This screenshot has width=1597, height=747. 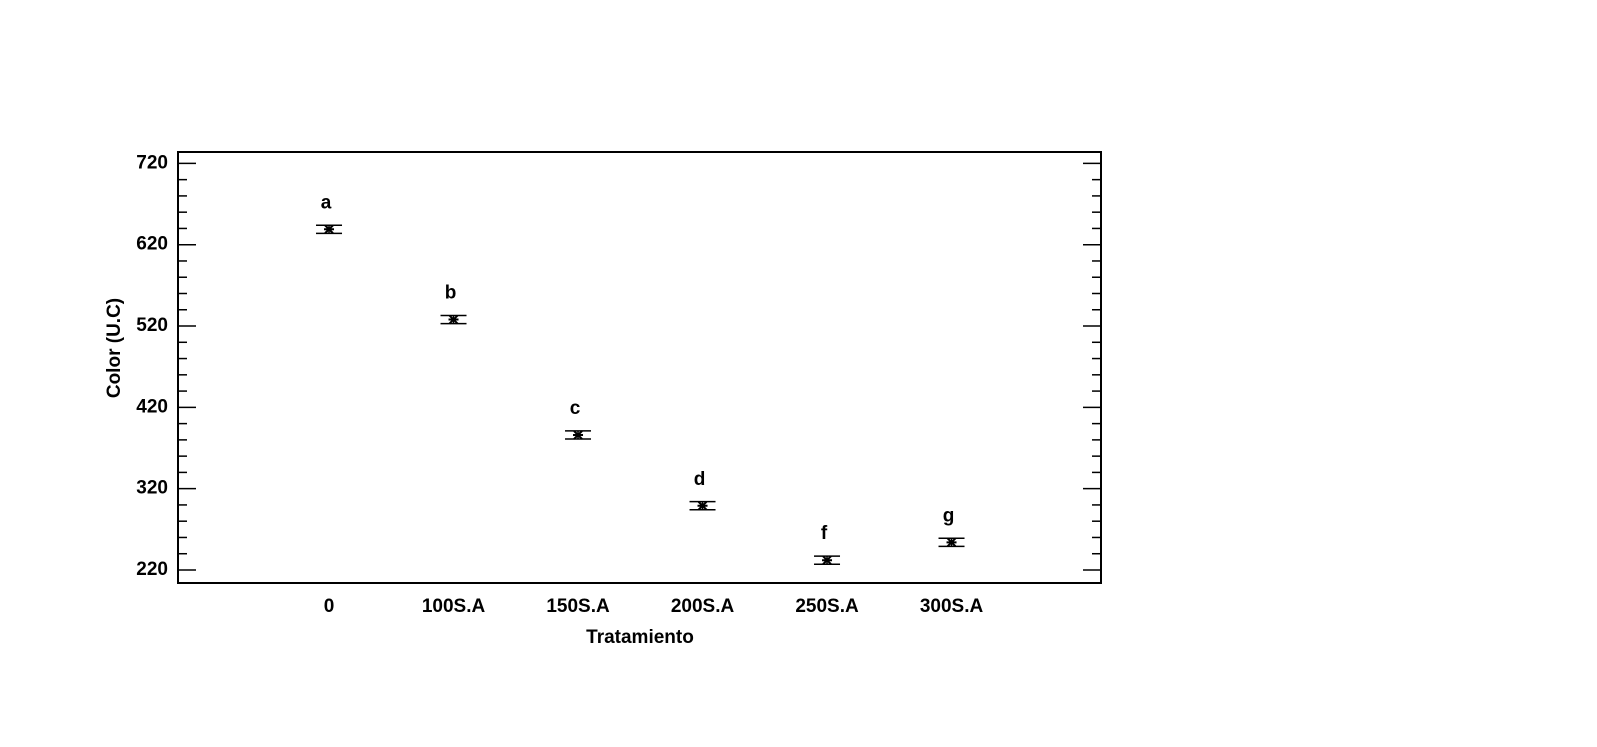 I want to click on group-letter: a, so click(x=326, y=202).